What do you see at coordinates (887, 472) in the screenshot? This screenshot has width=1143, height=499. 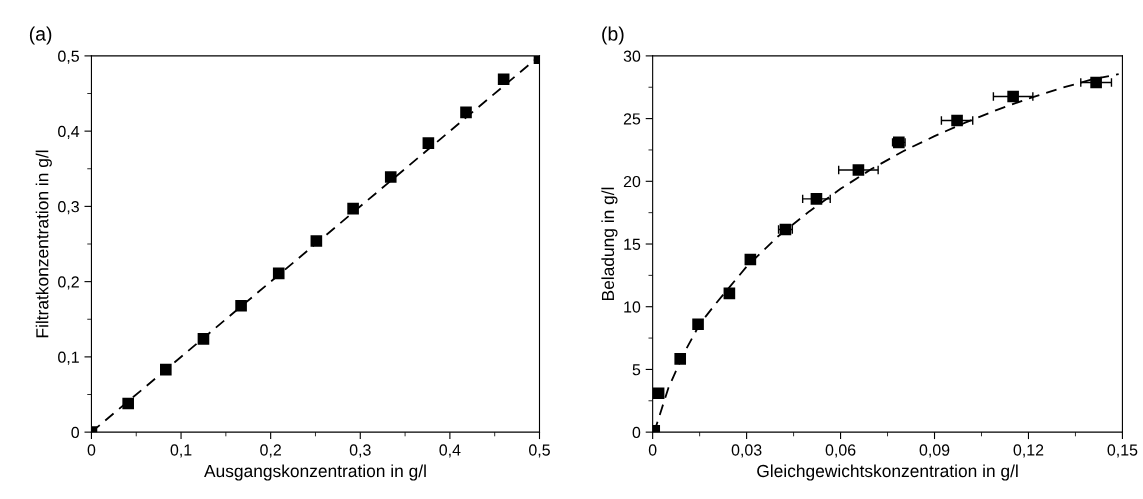 I see `x-axis-title: Gleichgewichtskonzentration in g/l` at bounding box center [887, 472].